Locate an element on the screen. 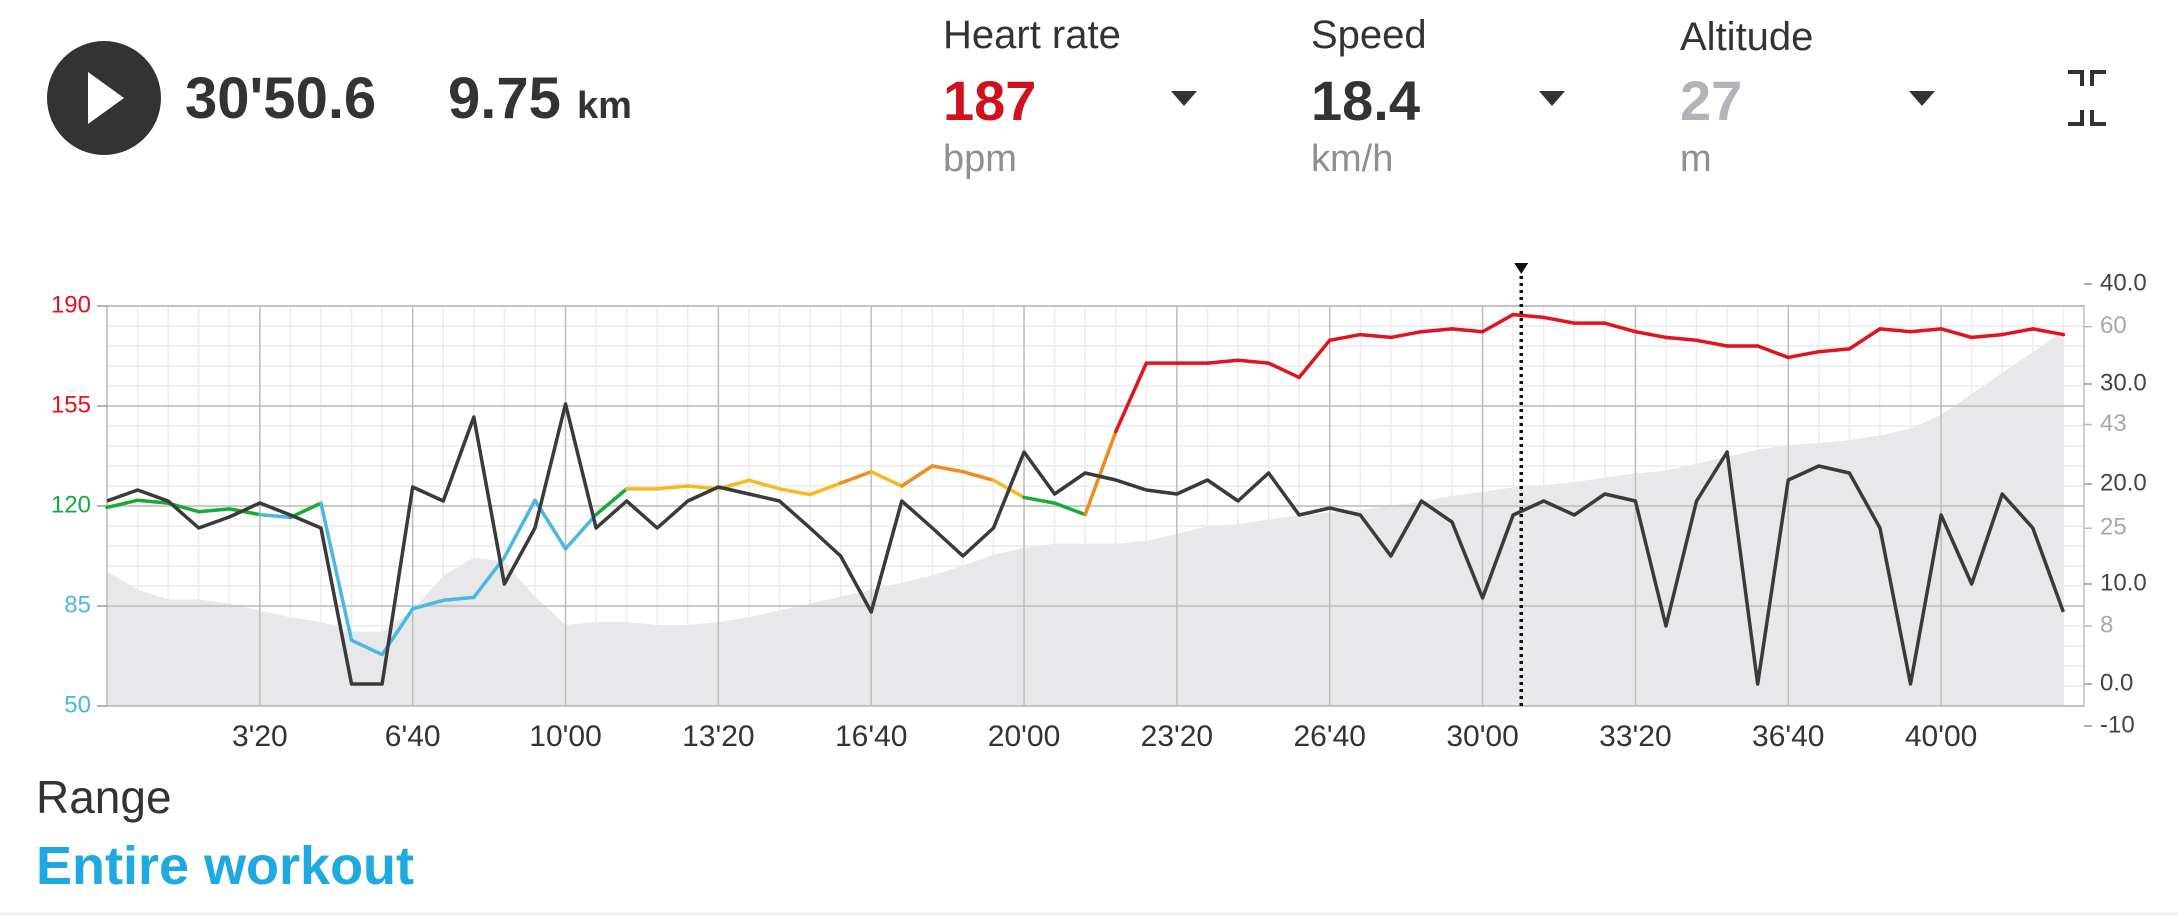  x-tick-label: 33'20 is located at coordinates (1635, 736).